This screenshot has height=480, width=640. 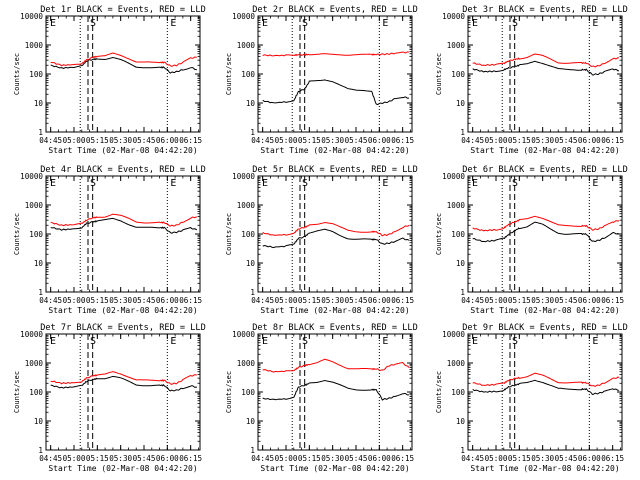 What do you see at coordinates (123, 170) in the screenshot?
I see `panel-title: Det 4r BLACK = Events, RED = LLD` at bounding box center [123, 170].